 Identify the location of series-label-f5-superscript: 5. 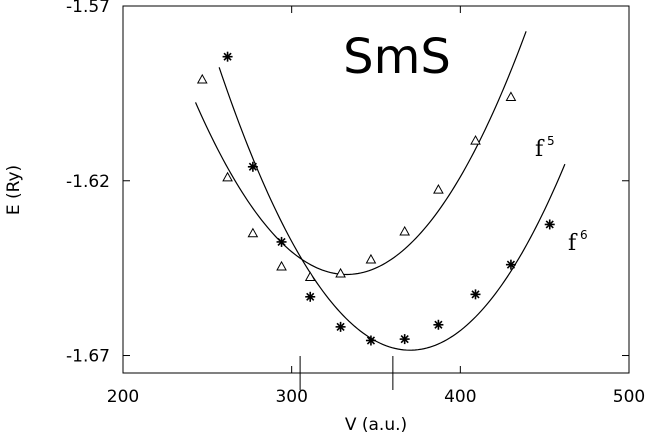
(551, 141).